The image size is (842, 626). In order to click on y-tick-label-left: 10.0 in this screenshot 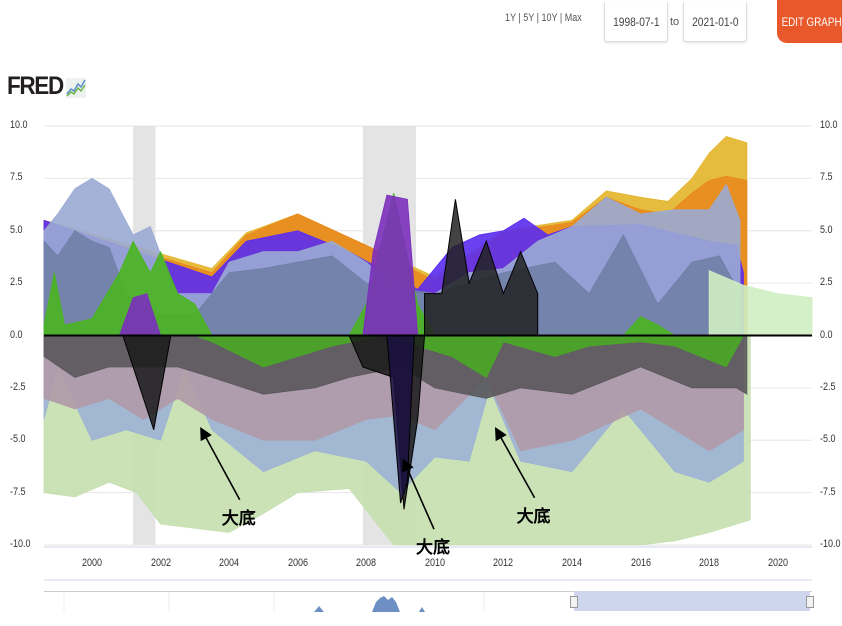, I will do `click(19, 125)`.